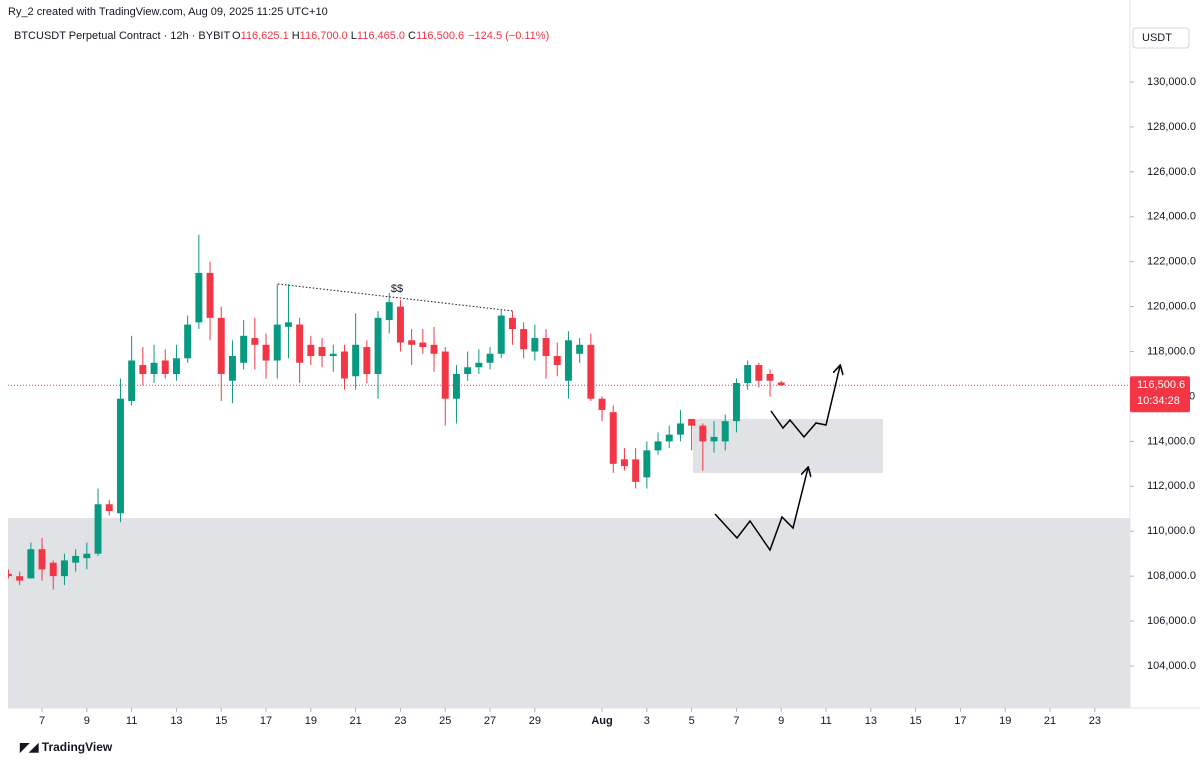  I want to click on y-tick-label: 120,000.0, so click(1171, 307).